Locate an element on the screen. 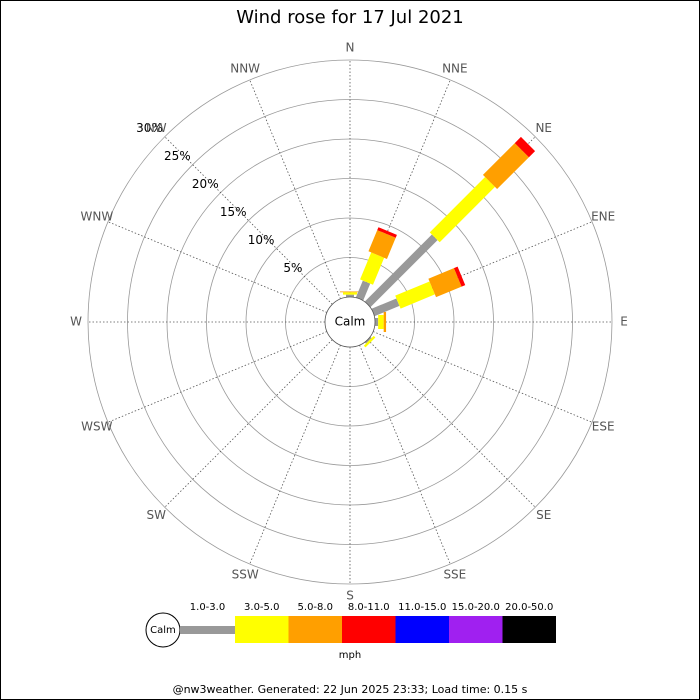 The height and width of the screenshot is (700, 700). direction-label: WNW is located at coordinates (96, 217).